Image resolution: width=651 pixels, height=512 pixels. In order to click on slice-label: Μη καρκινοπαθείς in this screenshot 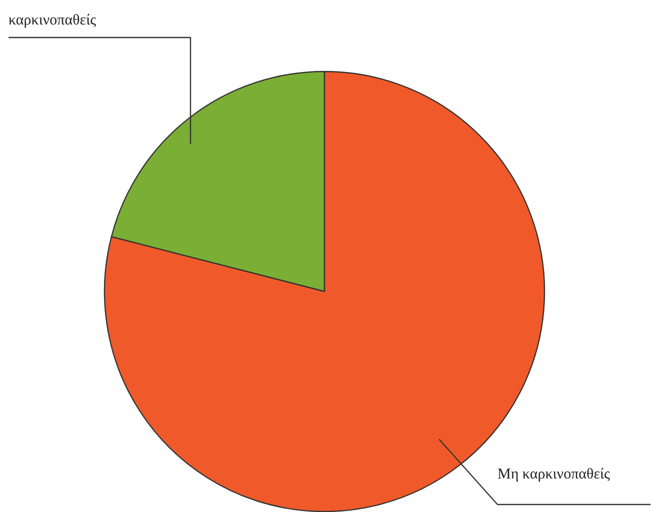, I will do `click(554, 474)`.